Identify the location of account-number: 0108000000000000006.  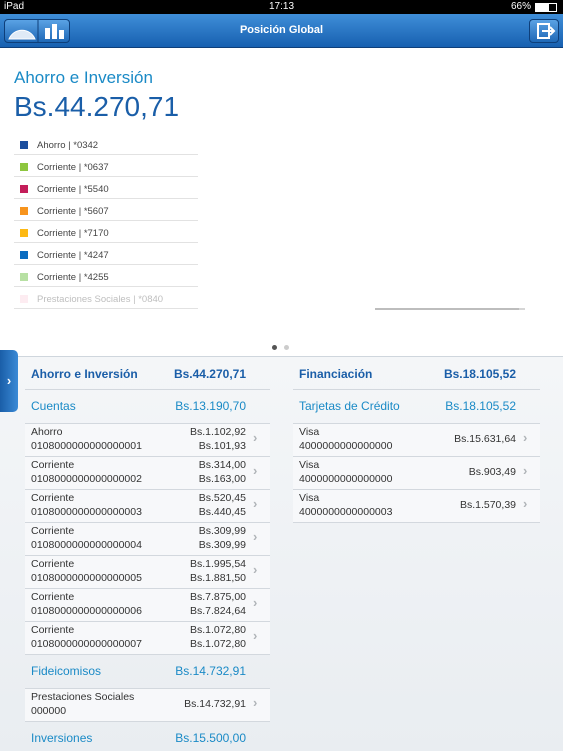
(86, 611).